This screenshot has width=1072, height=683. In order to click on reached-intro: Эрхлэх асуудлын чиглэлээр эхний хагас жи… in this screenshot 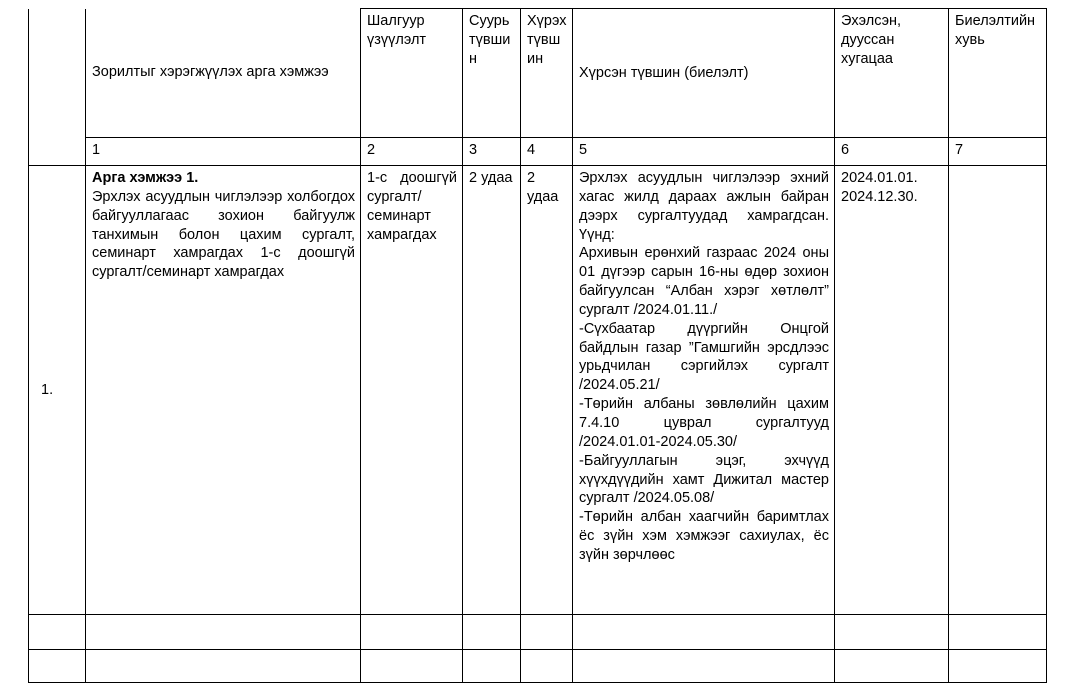, I will do `click(704, 206)`.